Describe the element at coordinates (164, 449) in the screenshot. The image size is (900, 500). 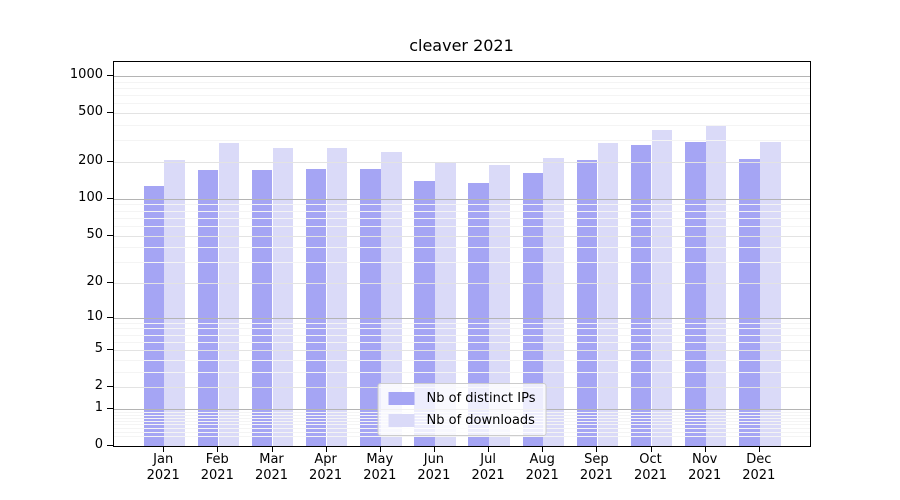
I see `x-tick-jan` at that location.